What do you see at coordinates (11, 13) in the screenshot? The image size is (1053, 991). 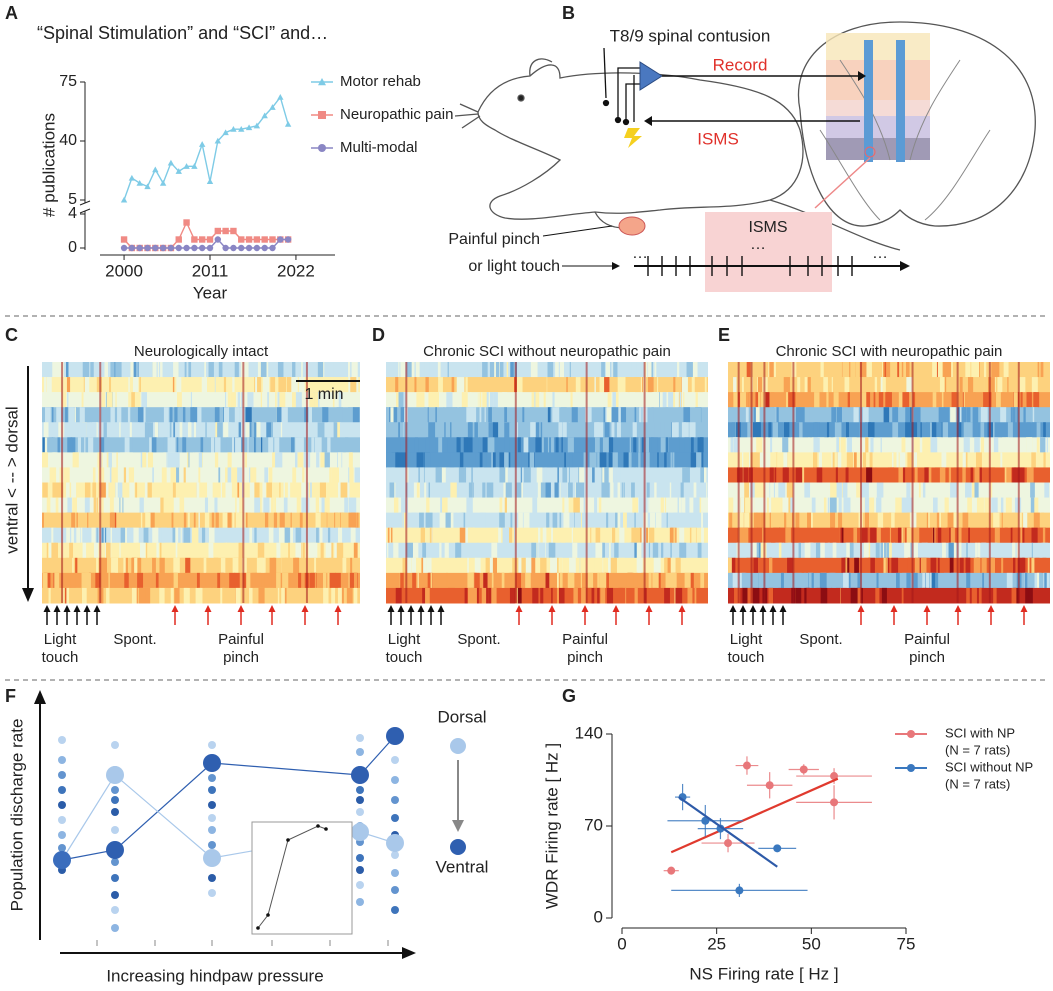 I see `panel-label: A` at bounding box center [11, 13].